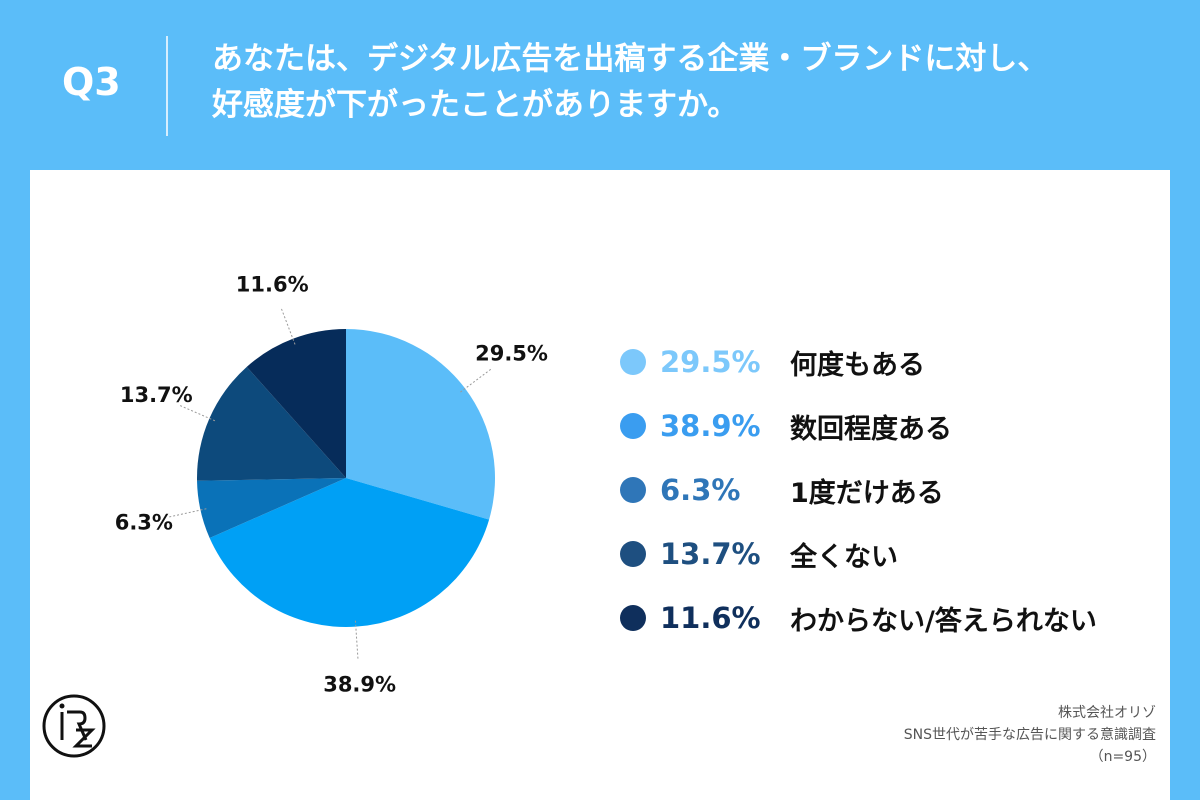  I want to click on legend-item-2: 38.9% 数回程度ある, so click(890, 426).